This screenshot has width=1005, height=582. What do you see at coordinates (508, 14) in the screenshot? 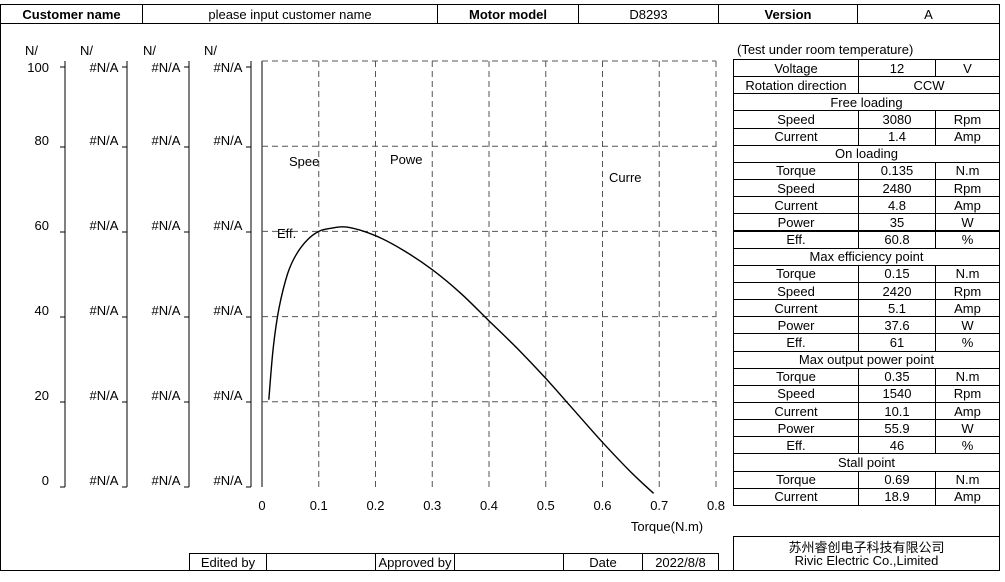
I see `motor-model-label: Motor model` at bounding box center [508, 14].